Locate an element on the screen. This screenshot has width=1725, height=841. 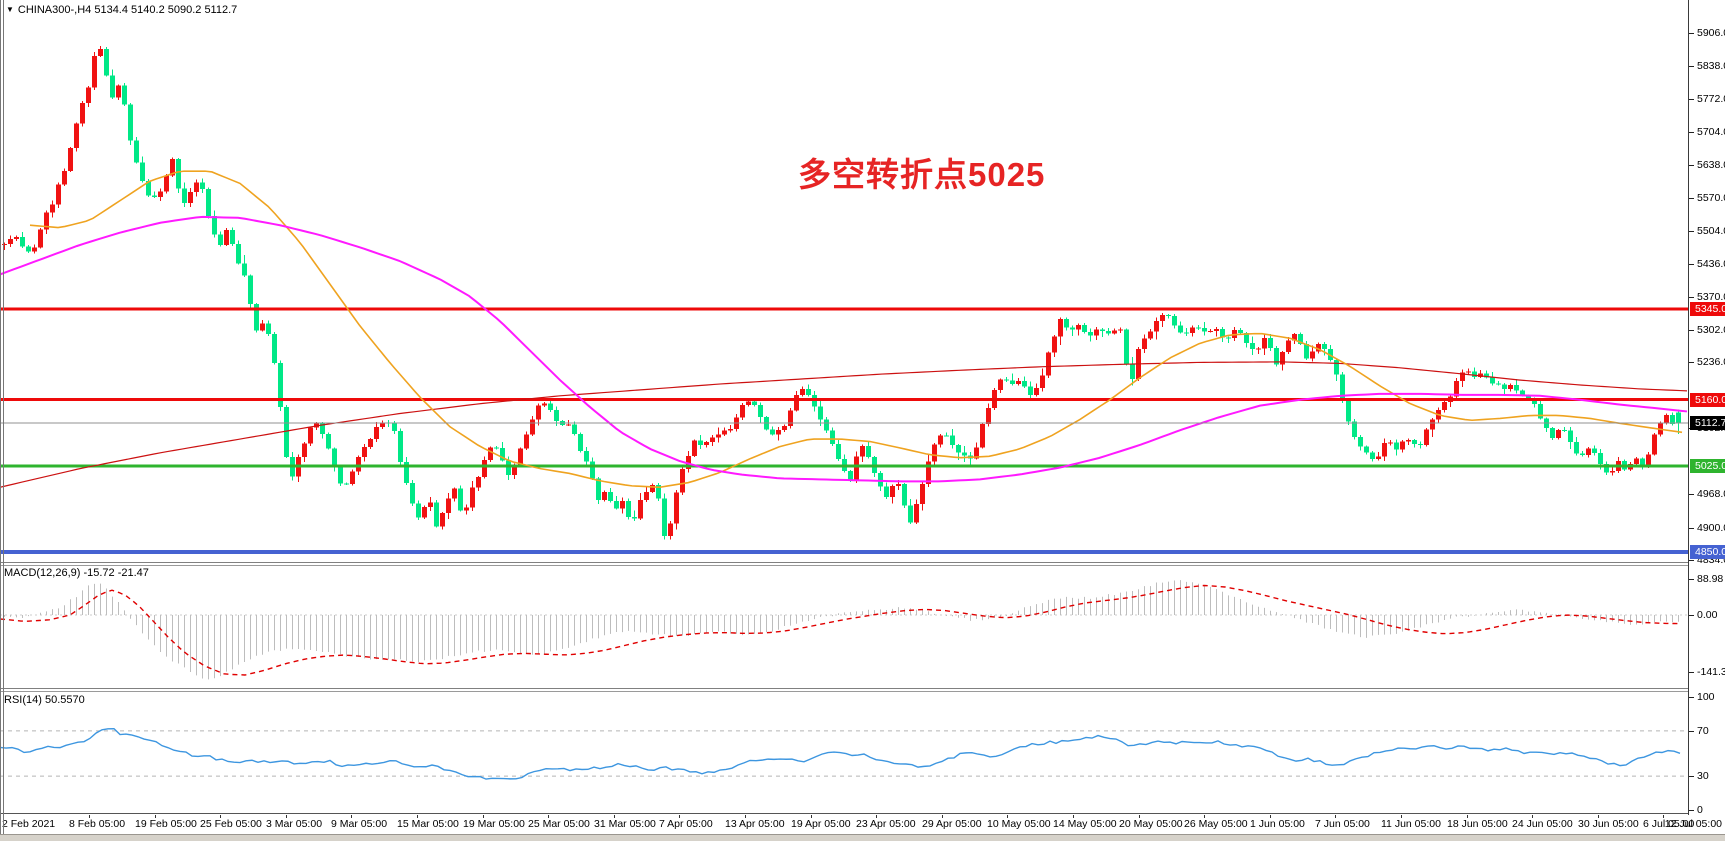
time-label-26-May-05-00: 26 May 05:00 is located at coordinates (1216, 824).